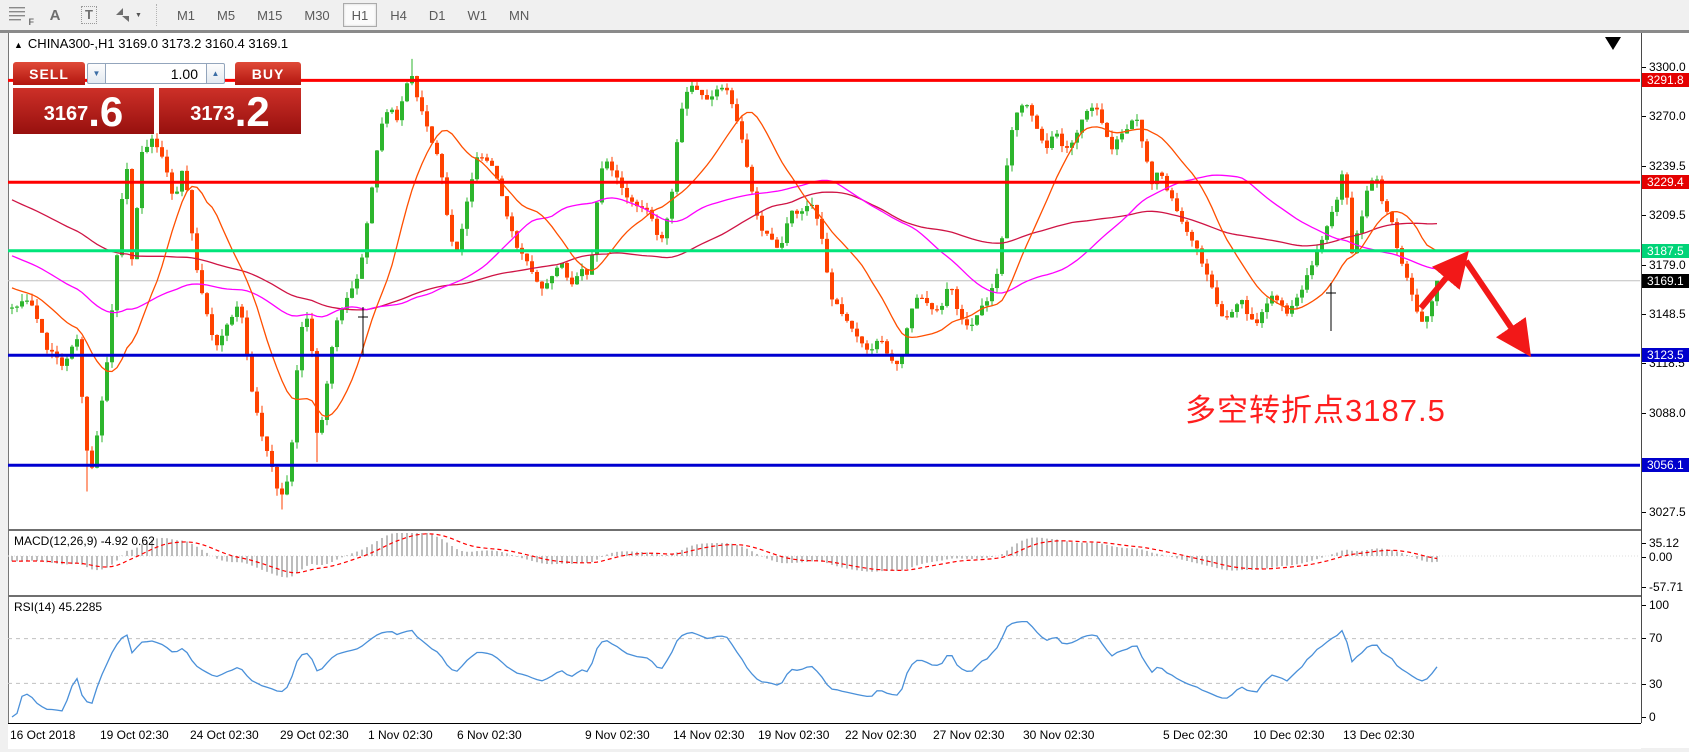  What do you see at coordinates (43, 735) in the screenshot?
I see `date-label: 16 Oct 2018` at bounding box center [43, 735].